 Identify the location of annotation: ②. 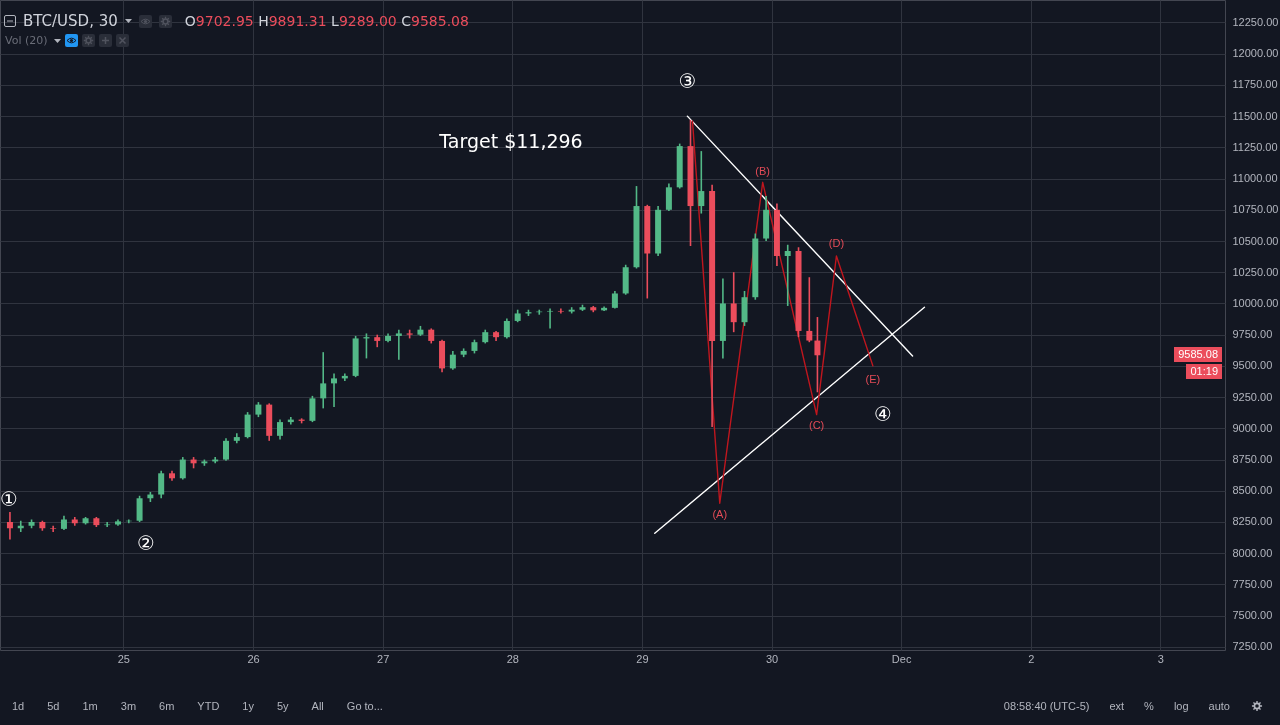
(146, 543).